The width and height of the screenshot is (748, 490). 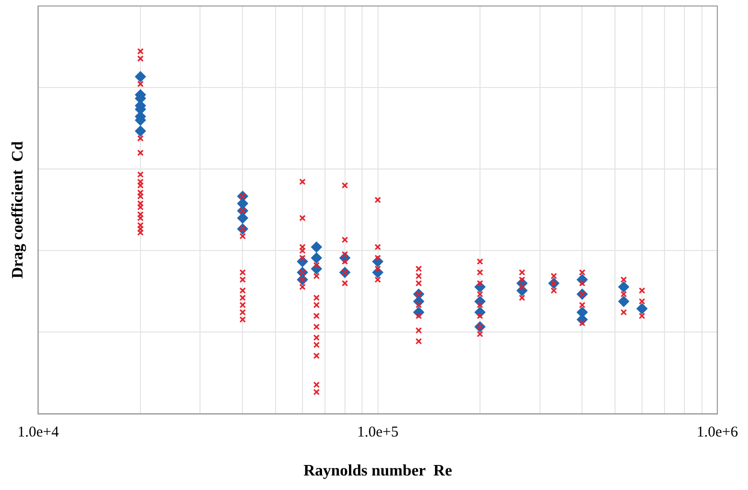 What do you see at coordinates (18, 210) in the screenshot?
I see `y-axis-title: Drag coefficient Cd` at bounding box center [18, 210].